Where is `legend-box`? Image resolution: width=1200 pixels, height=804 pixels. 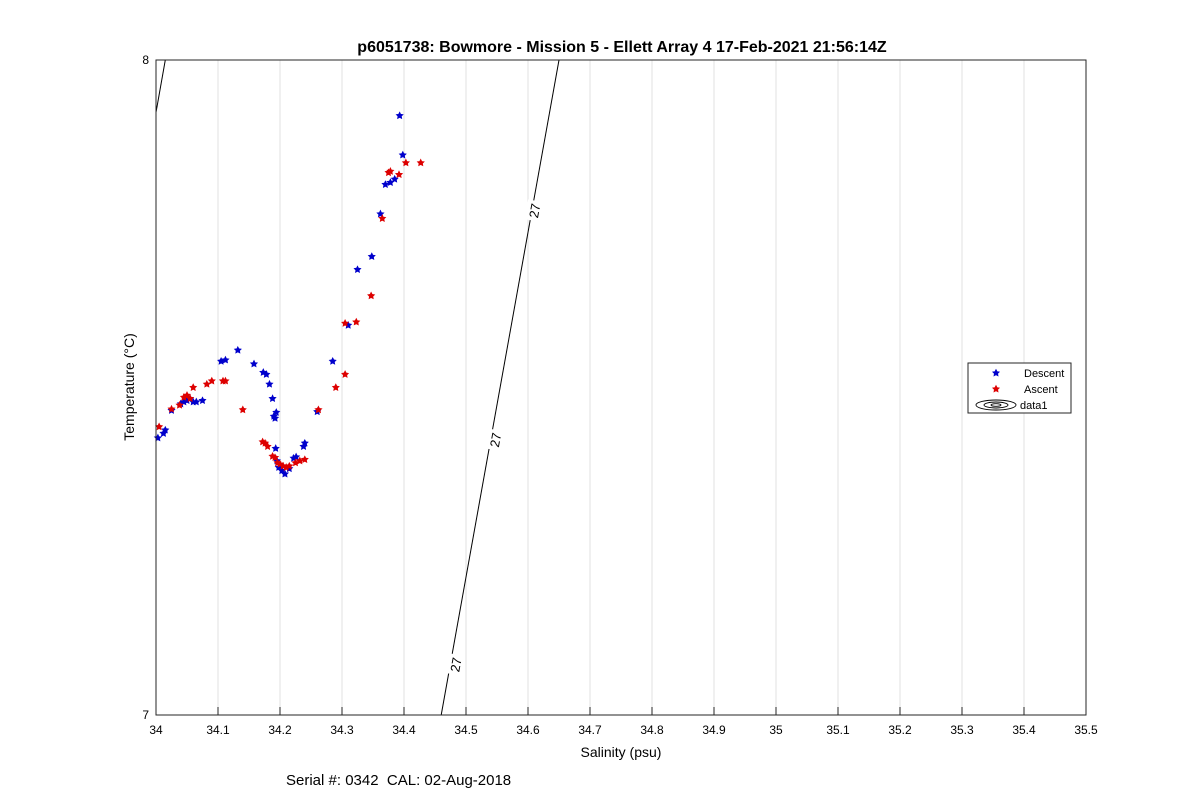
legend-box is located at coordinates (1019, 388).